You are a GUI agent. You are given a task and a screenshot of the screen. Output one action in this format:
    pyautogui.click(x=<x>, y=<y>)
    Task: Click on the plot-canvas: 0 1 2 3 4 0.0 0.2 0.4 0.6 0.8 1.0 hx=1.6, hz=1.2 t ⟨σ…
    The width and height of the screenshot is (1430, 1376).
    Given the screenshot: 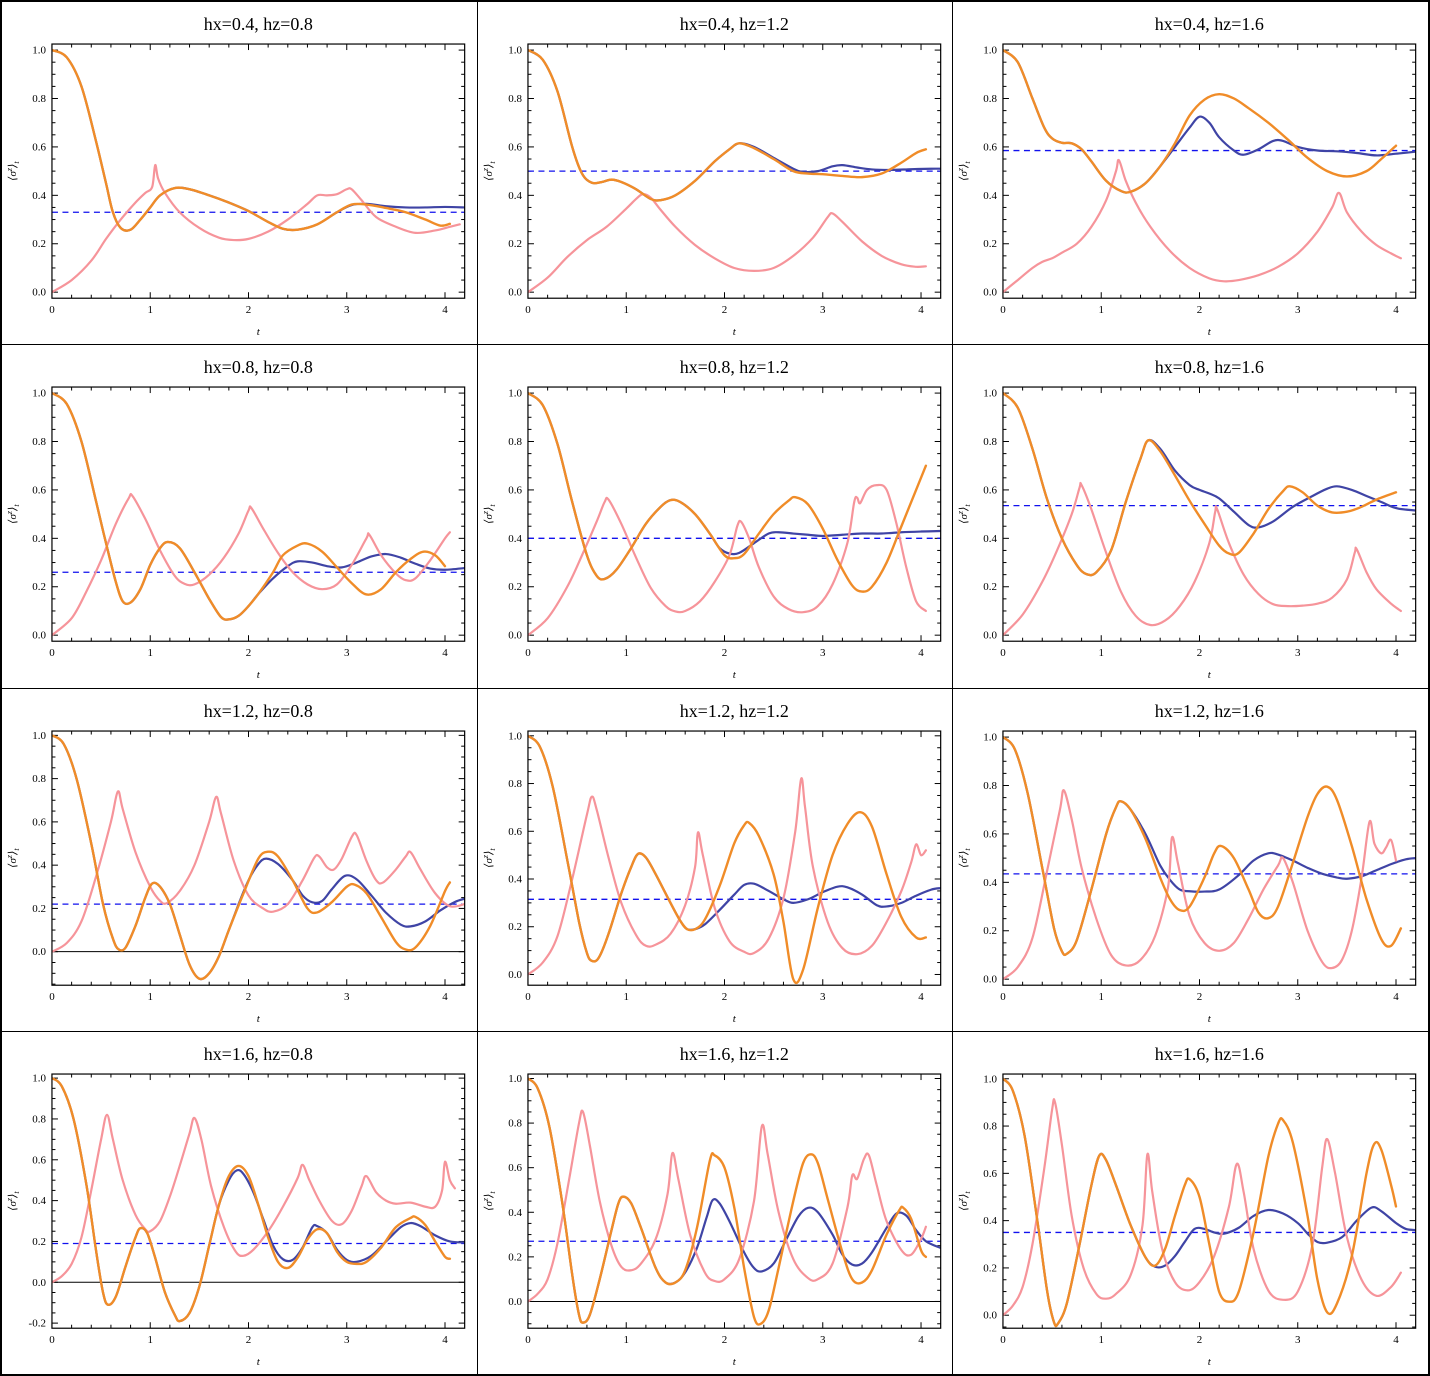 What is the action you would take?
    pyautogui.click(x=711, y=1206)
    